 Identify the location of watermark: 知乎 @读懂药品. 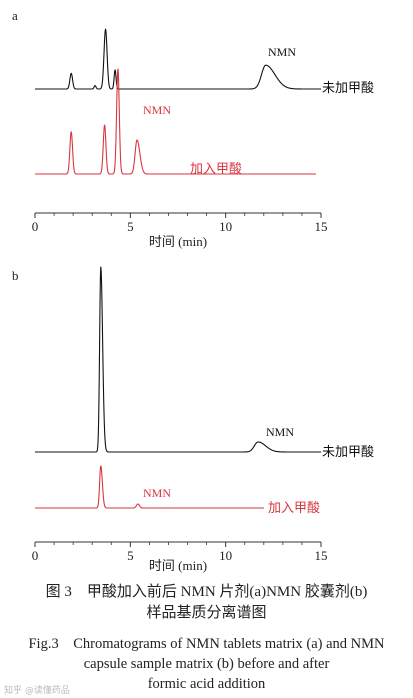
(37, 691).